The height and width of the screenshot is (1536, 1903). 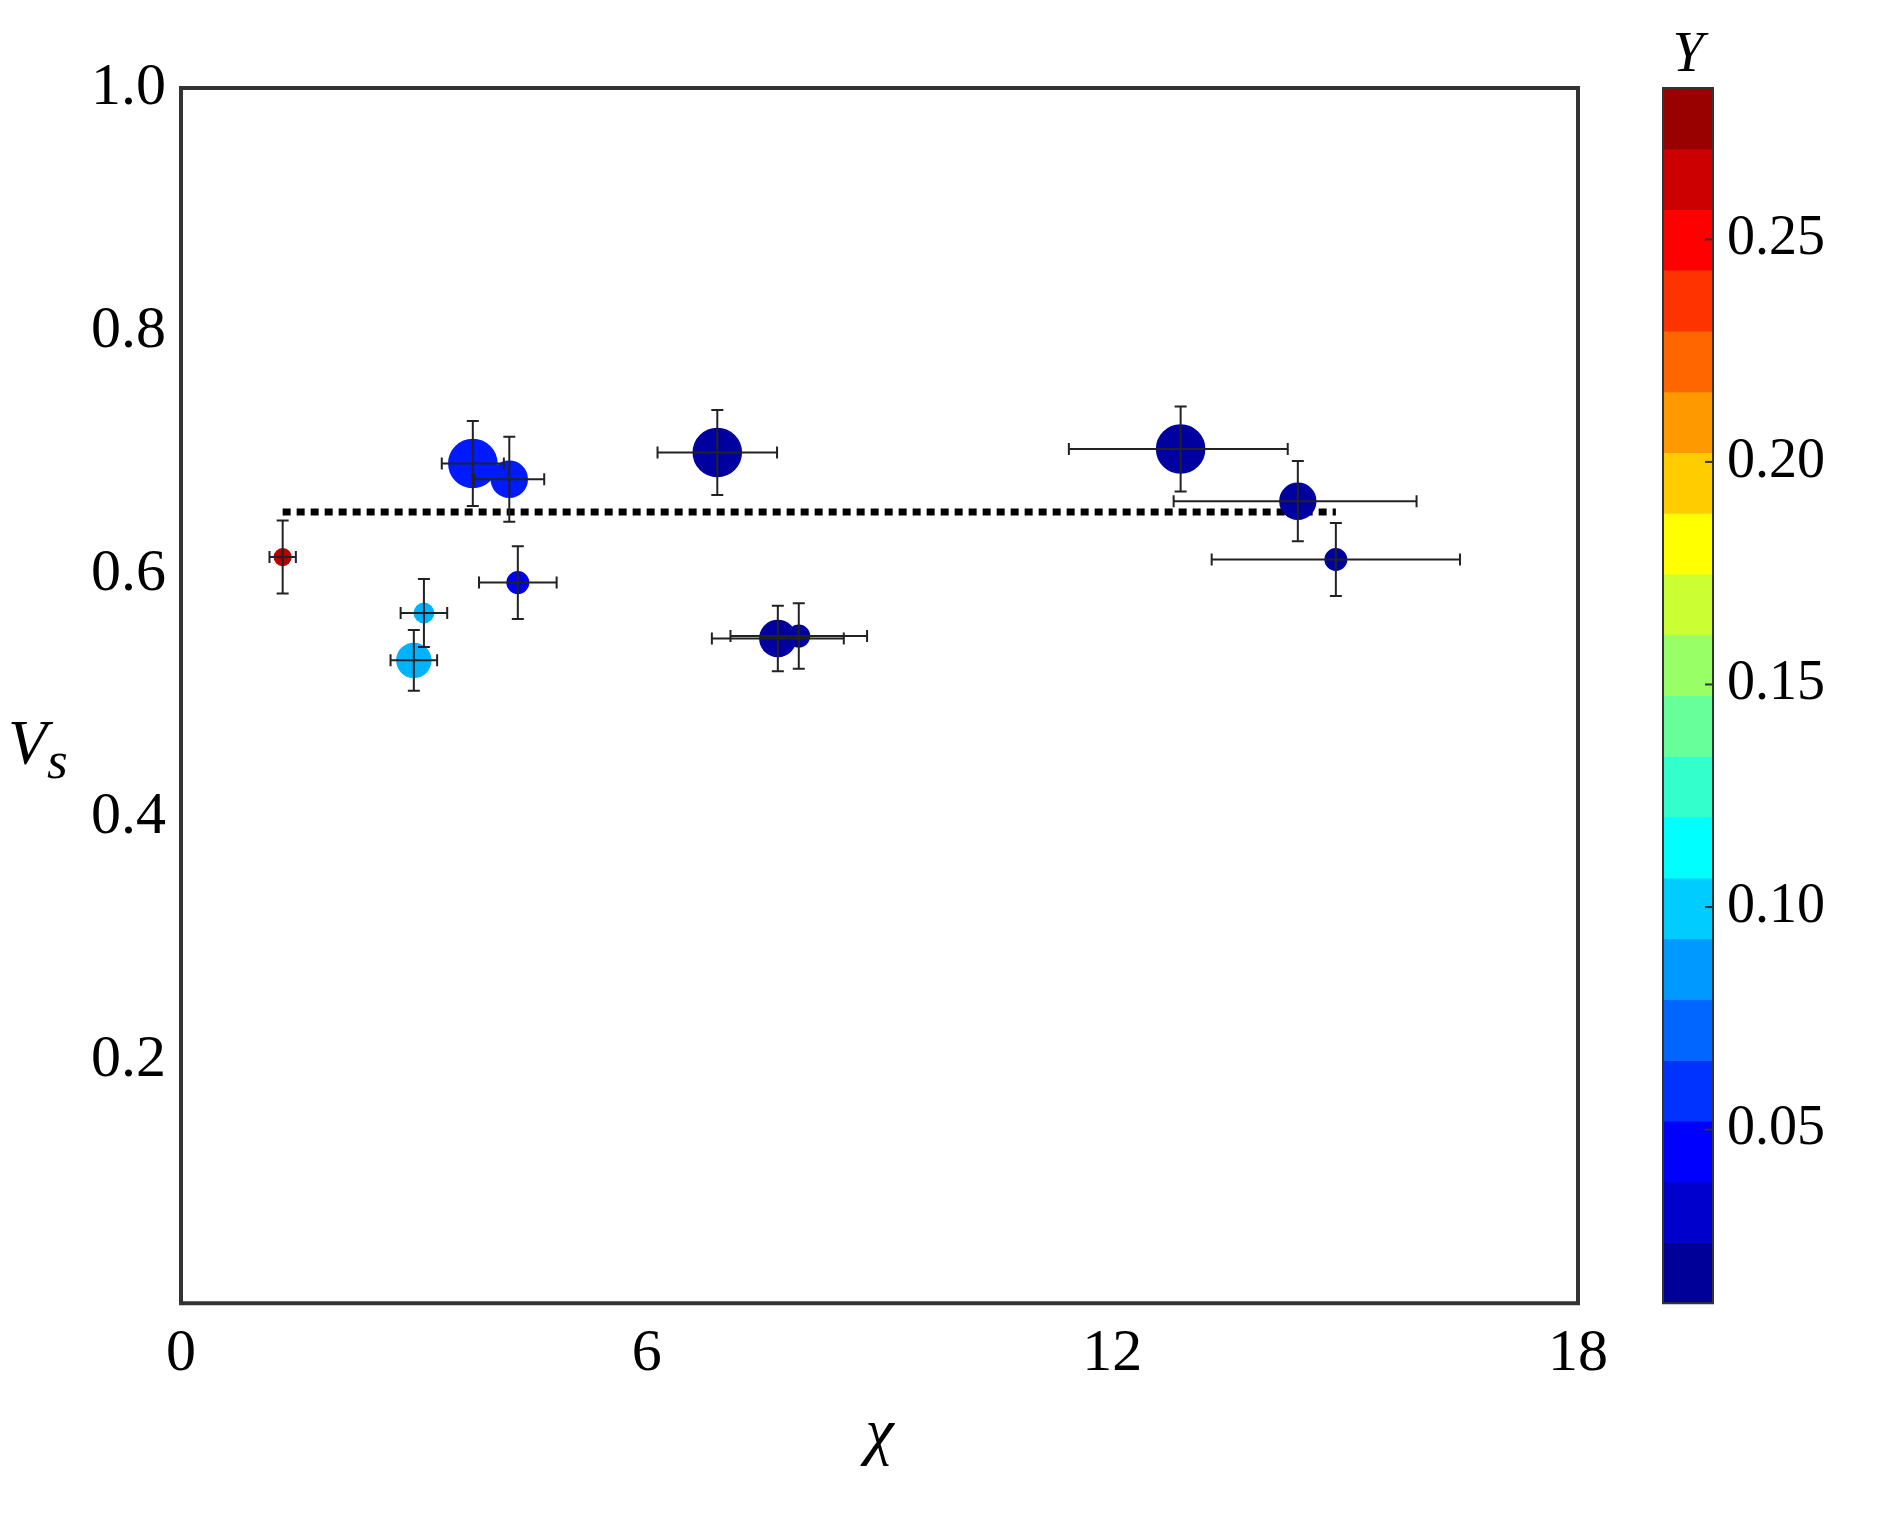 What do you see at coordinates (128, 83) in the screenshot?
I see `y-tick-label: 1.0` at bounding box center [128, 83].